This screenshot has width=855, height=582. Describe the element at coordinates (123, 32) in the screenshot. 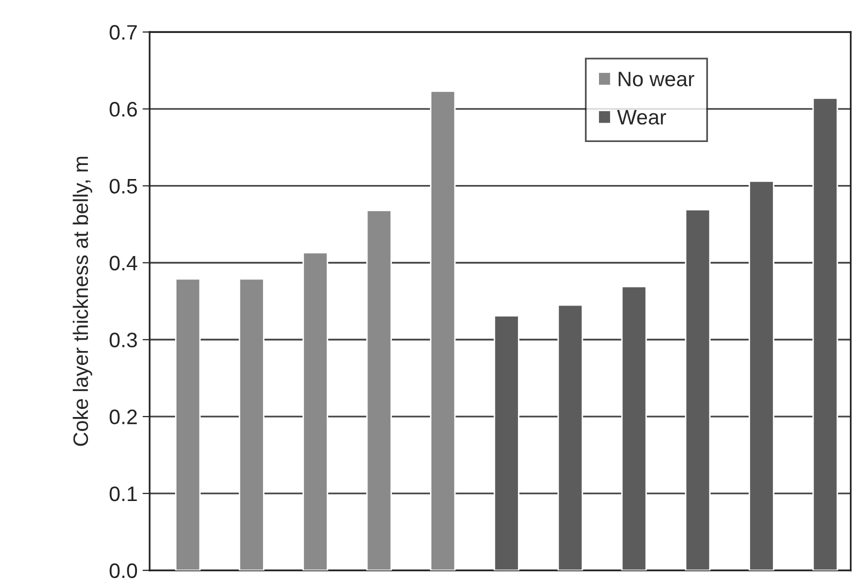

I see `y-tick-label: 0.7` at that location.